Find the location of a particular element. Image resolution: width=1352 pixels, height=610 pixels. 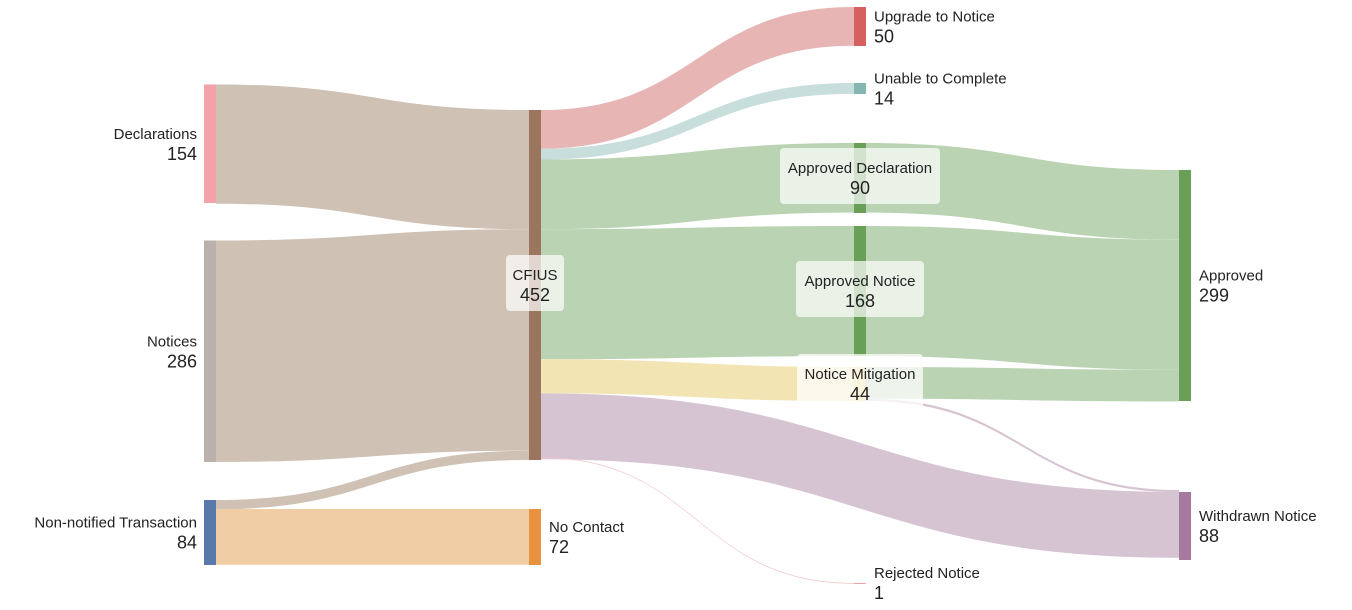

label-box-notice-mitigation is located at coordinates (860, 382).